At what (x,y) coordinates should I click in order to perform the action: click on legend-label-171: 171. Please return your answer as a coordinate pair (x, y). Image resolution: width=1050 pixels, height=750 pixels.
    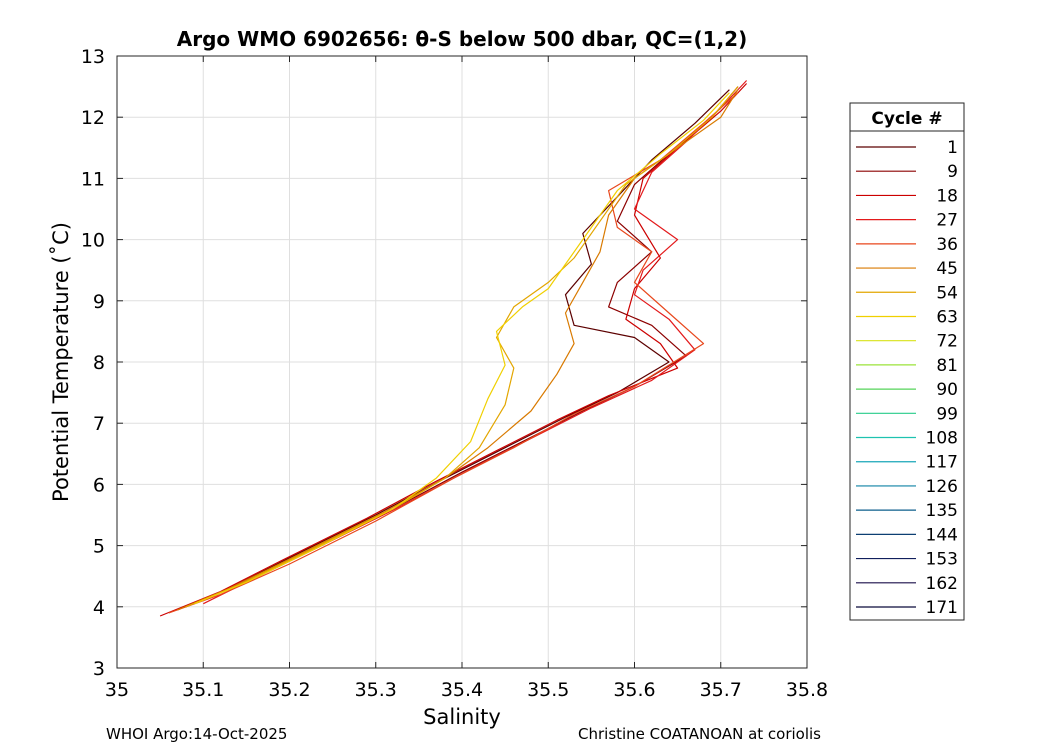
    Looking at the image, I should click on (942, 608).